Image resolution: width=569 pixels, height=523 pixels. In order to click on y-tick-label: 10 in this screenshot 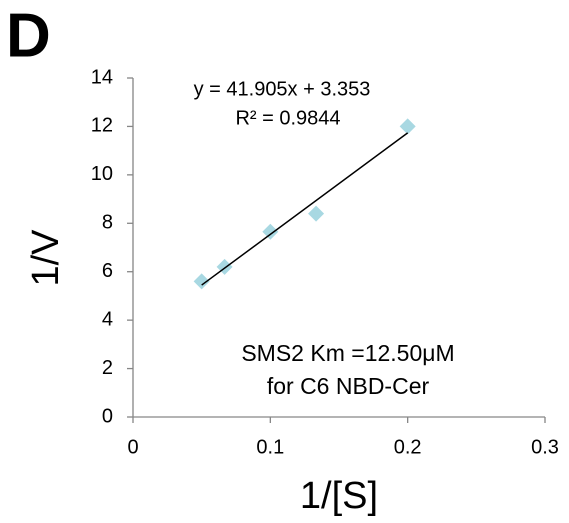, I will do `click(102, 174)`.